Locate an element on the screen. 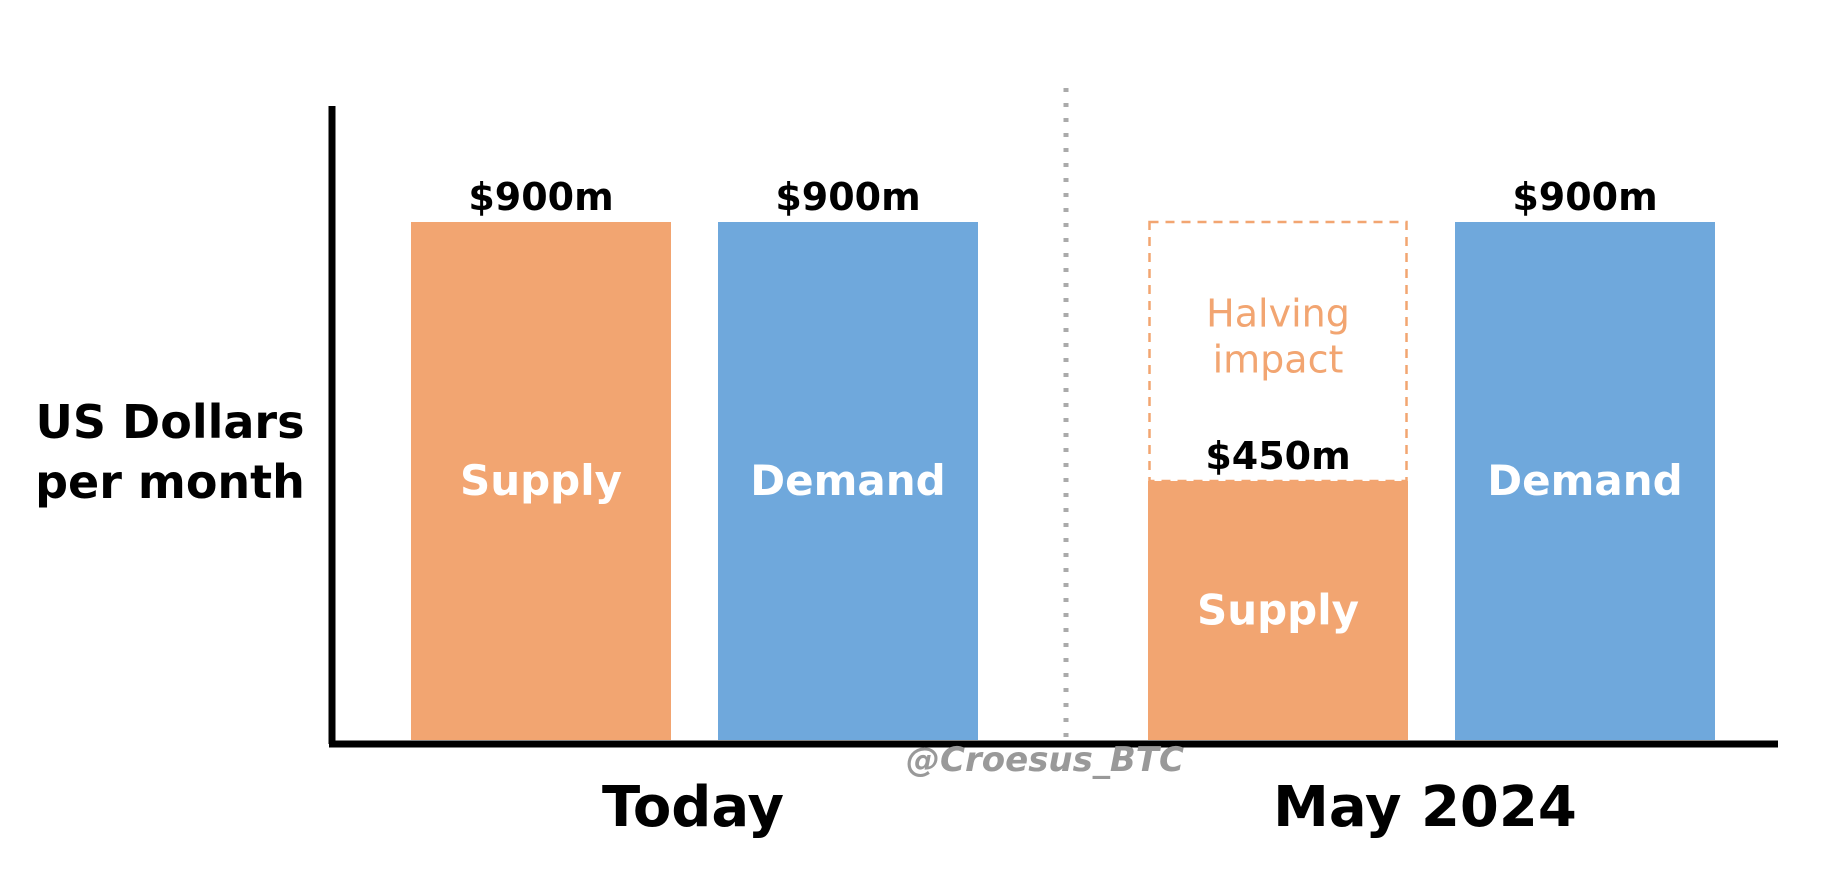  bar-label-may-2024-supply: Supply is located at coordinates (1278, 610).